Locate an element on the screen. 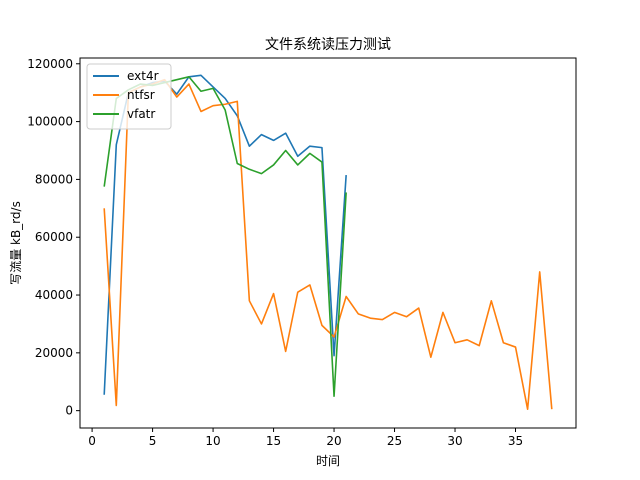 Image resolution: width=640 pixels, height=480 pixels. y-axis: 0 20000 40000 60000 80000 100000 120000 is located at coordinates (53, 237).